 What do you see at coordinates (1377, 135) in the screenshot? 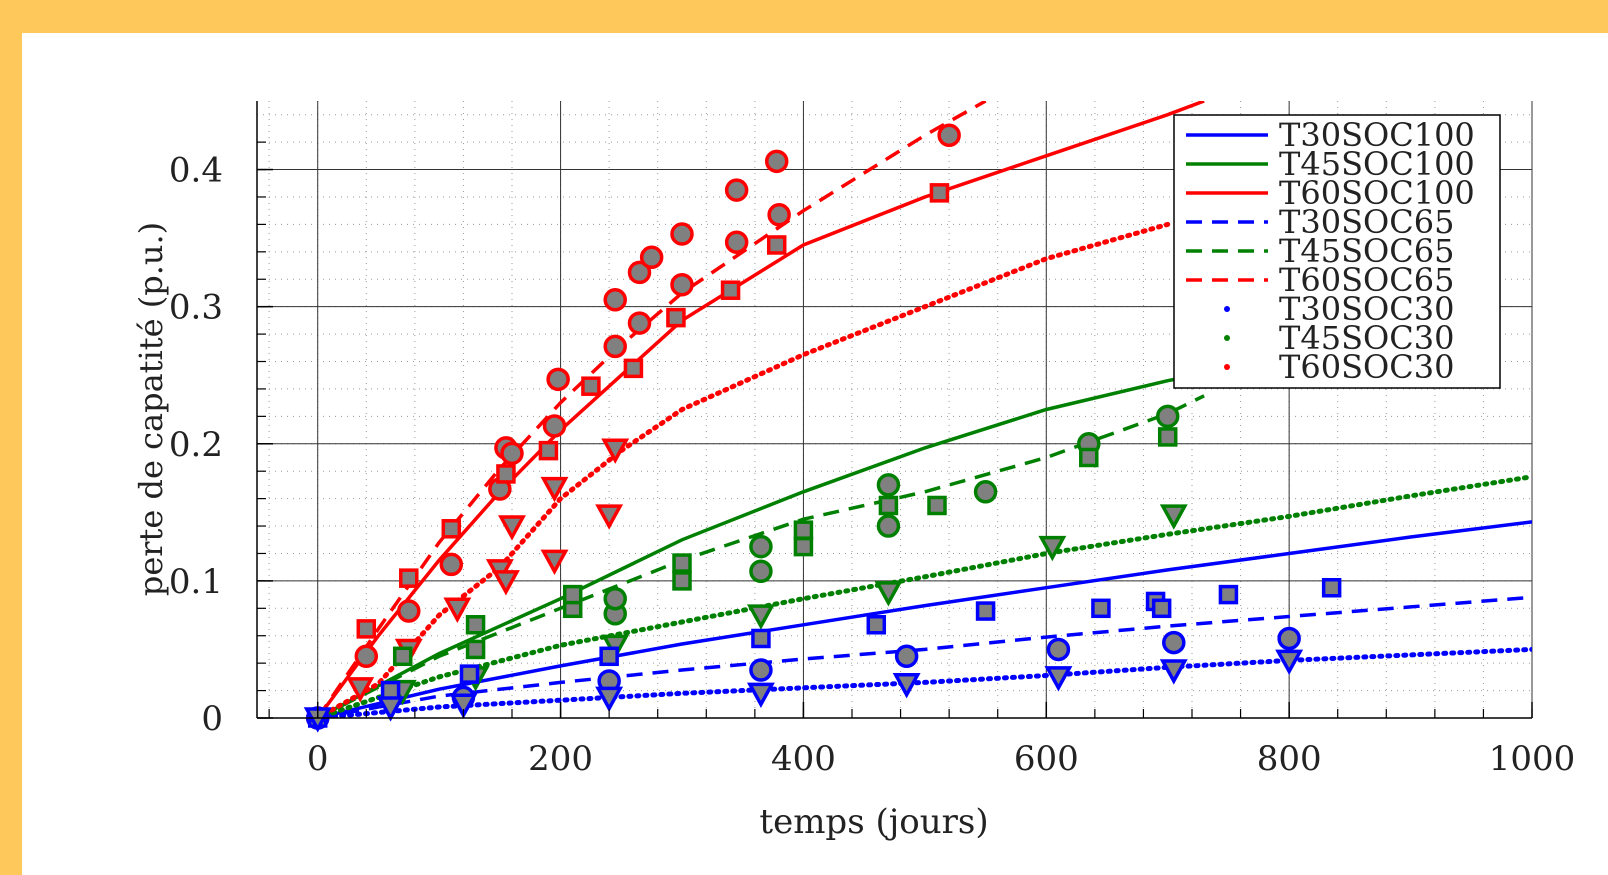
I see `legend-label: T30SOC100` at bounding box center [1377, 135].